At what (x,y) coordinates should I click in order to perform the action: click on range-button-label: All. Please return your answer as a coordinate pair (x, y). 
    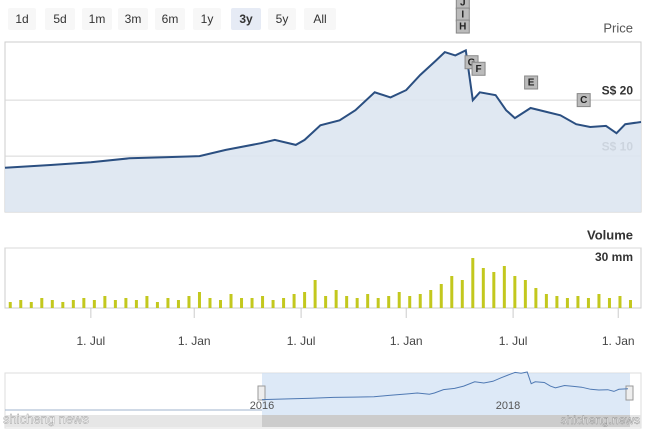
    Looking at the image, I should click on (319, 19).